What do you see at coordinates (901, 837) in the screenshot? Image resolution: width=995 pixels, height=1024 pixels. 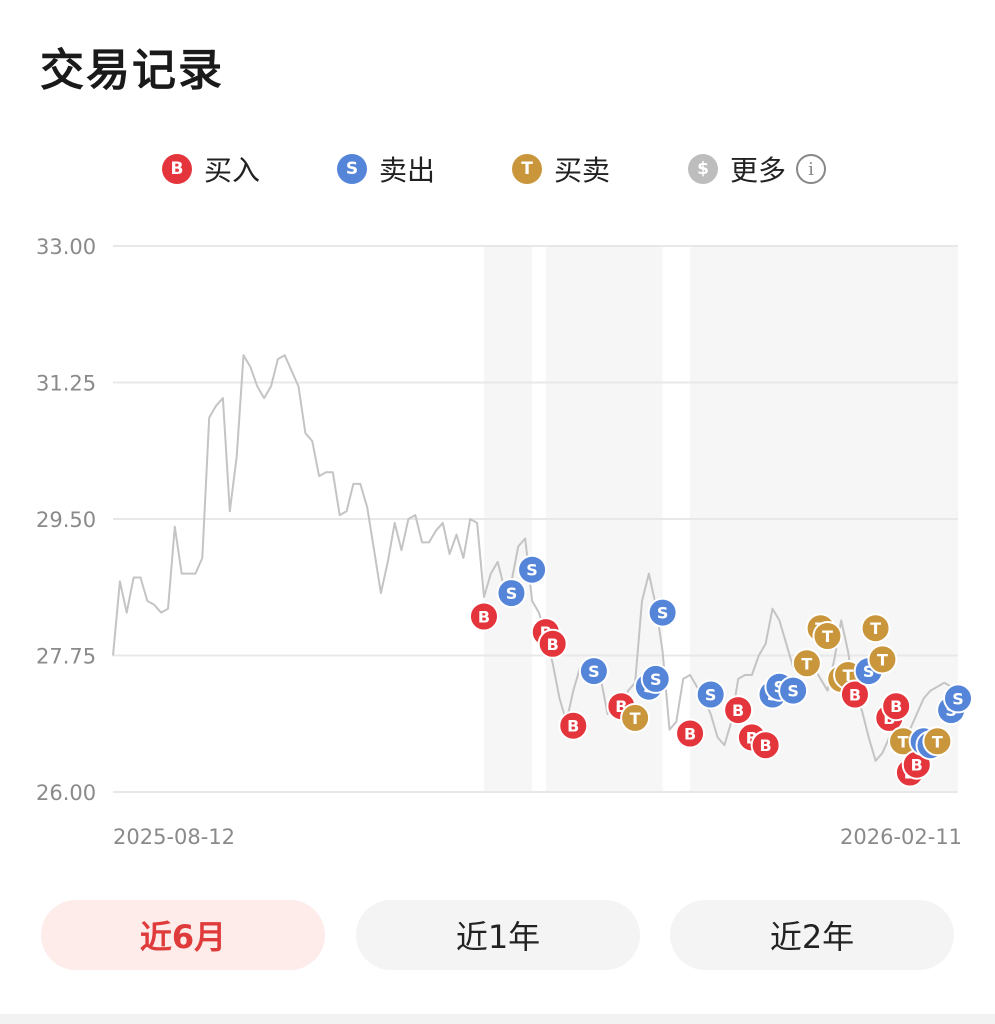 I see `x-end-label: 2026-02-11` at bounding box center [901, 837].